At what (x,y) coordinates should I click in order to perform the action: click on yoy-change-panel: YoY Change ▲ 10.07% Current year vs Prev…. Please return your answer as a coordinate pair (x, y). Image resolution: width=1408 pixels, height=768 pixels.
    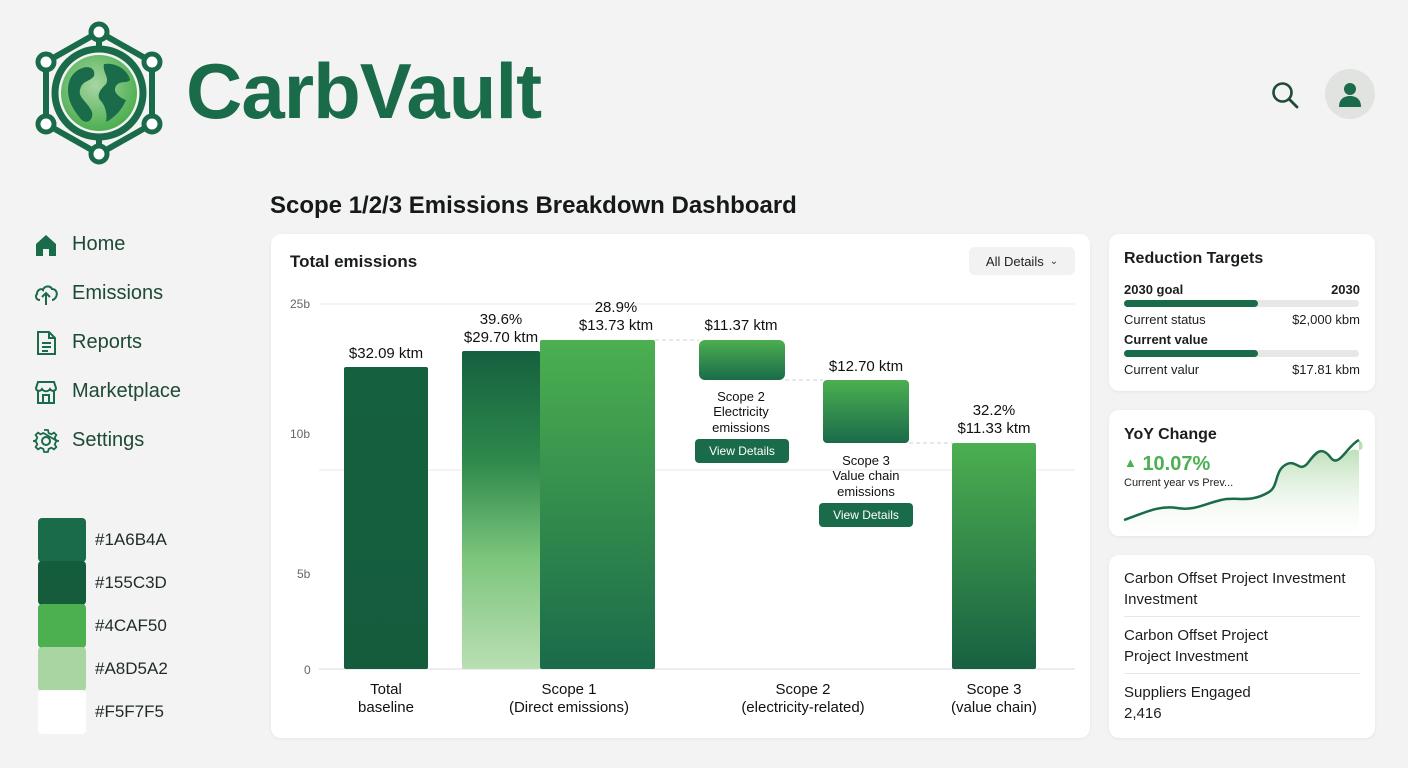
    Looking at the image, I should click on (1242, 473).